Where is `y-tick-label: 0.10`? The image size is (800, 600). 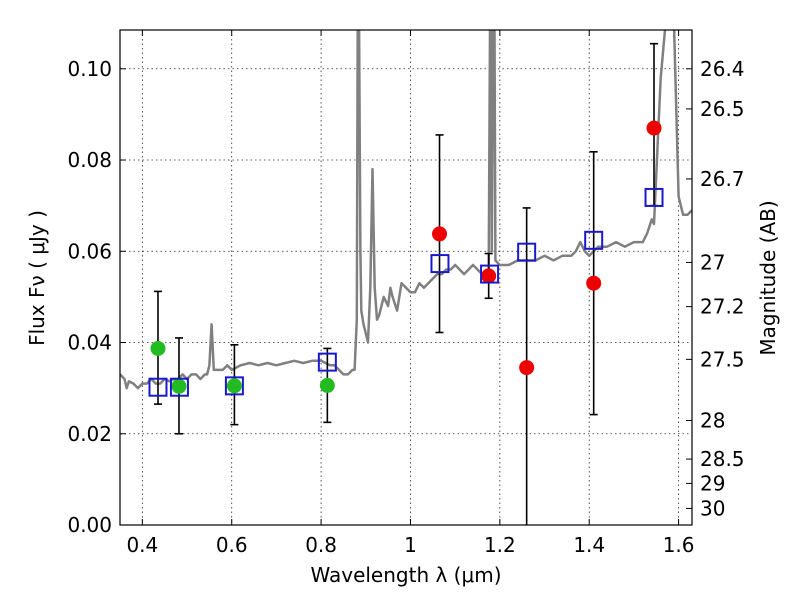 y-tick-label: 0.10 is located at coordinates (89, 69).